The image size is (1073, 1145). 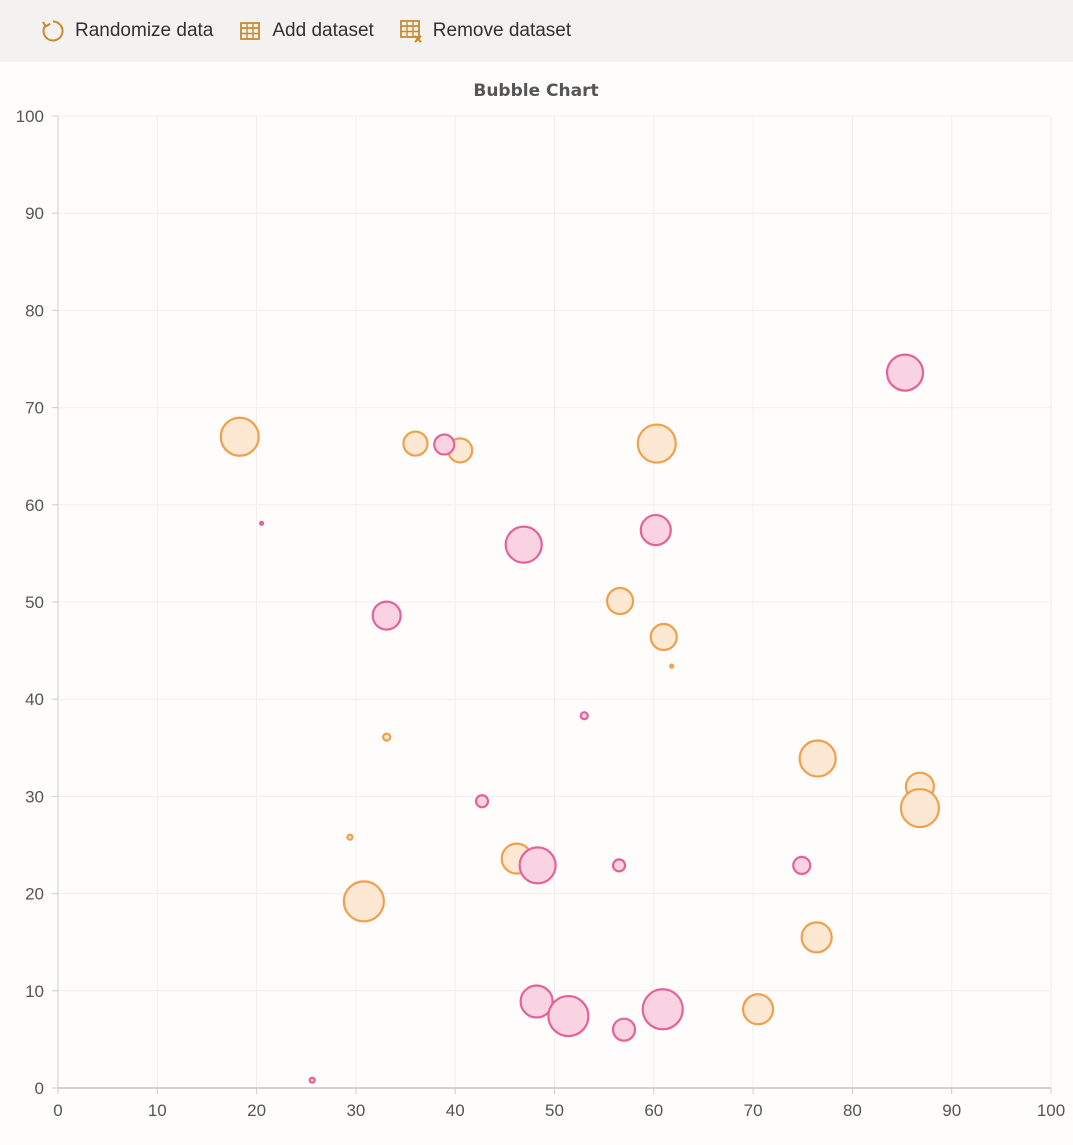 I want to click on y-tick-label: 10, so click(x=34, y=991).